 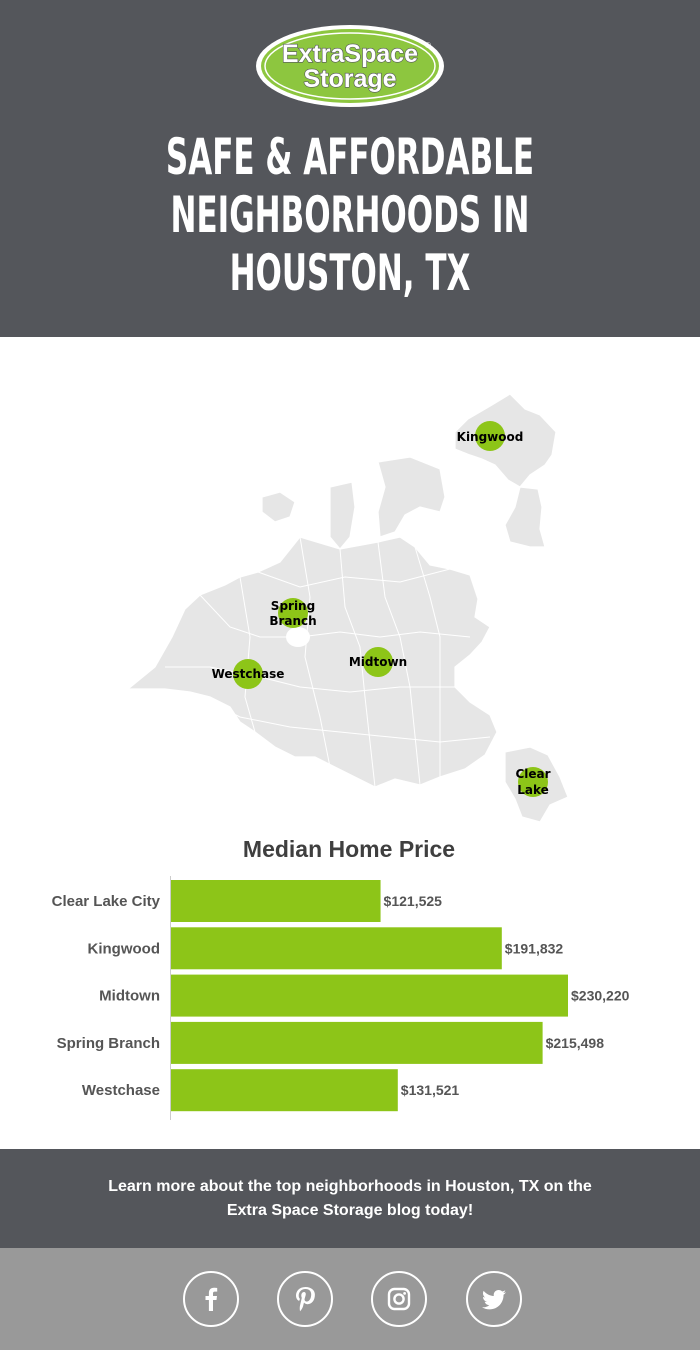 What do you see at coordinates (106, 901) in the screenshot?
I see `category-label: Clear Lake City` at bounding box center [106, 901].